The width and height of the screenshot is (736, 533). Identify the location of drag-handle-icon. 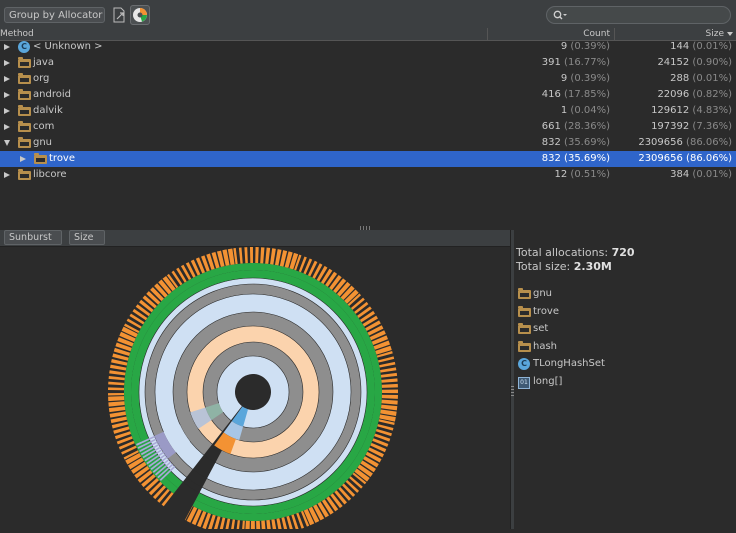
(512, 392).